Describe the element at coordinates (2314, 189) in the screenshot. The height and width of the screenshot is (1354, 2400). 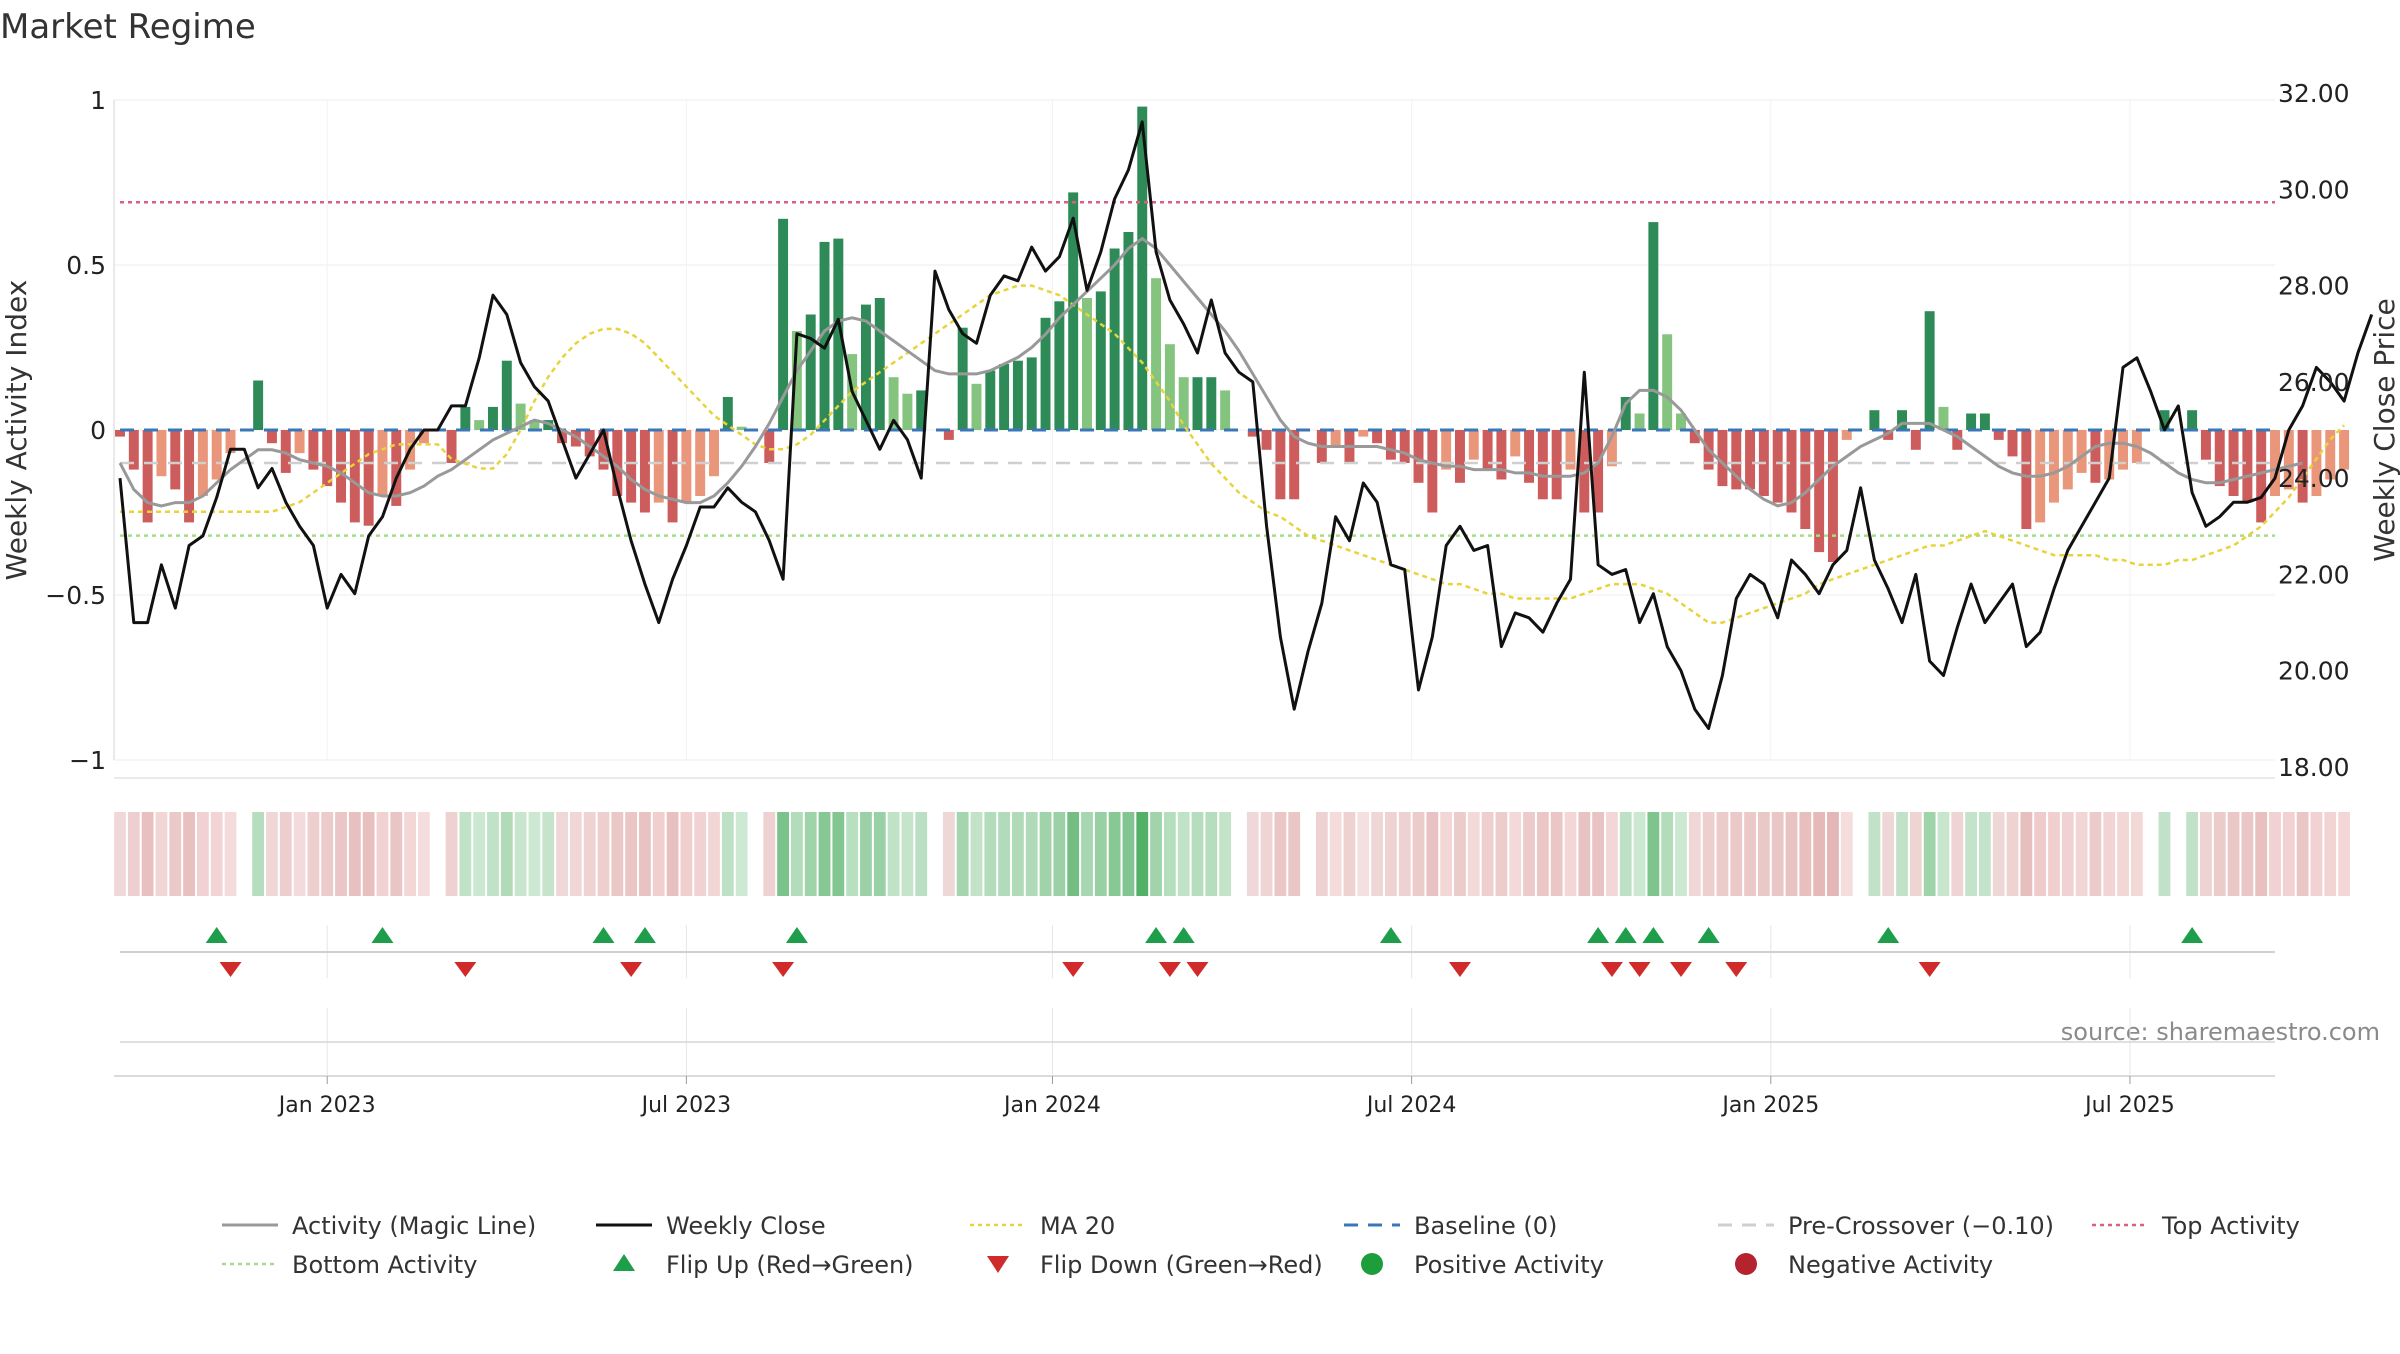
I see `y-tick-right: 30.00` at that location.